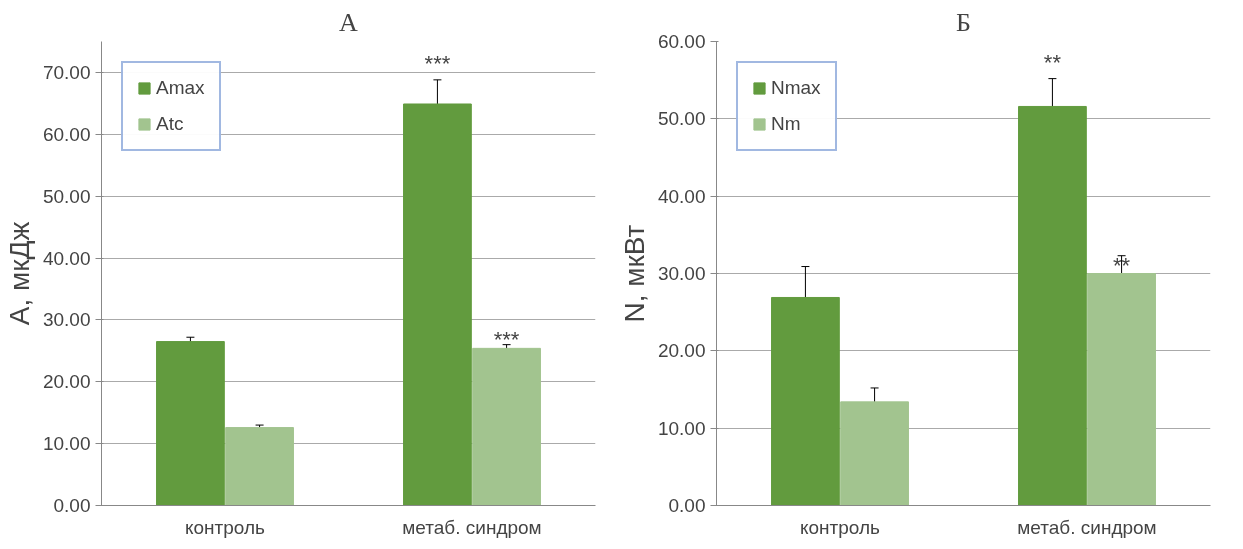 This screenshot has width=1243, height=549. Describe the element at coordinates (19, 273) in the screenshot. I see `y-axis-title: А, мкДж` at that location.